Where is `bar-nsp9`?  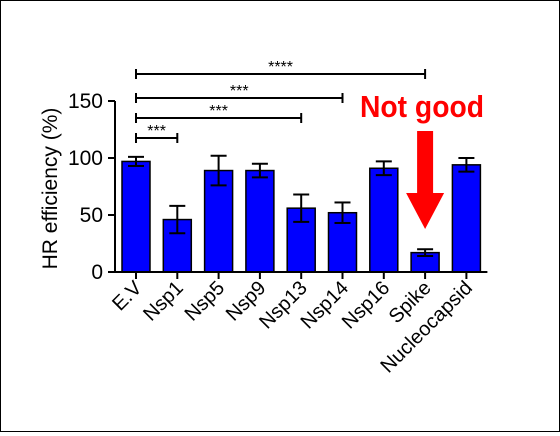
bar-nsp9 is located at coordinates (260, 221).